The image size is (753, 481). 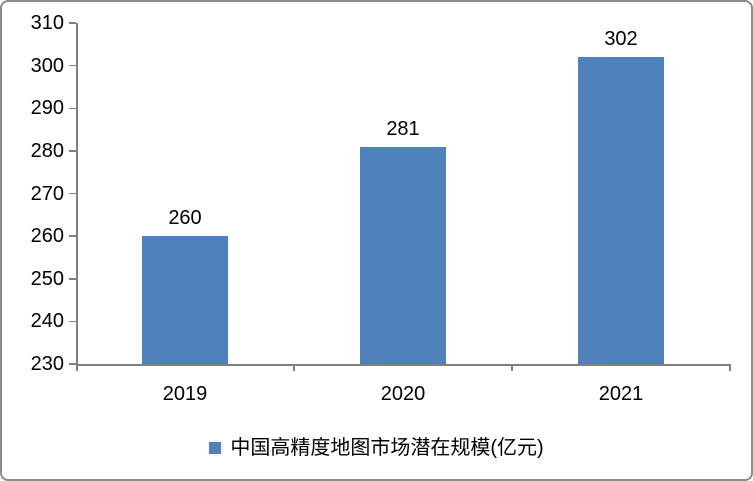 What do you see at coordinates (403, 394) in the screenshot?
I see `x-axis-label: 2020` at bounding box center [403, 394].